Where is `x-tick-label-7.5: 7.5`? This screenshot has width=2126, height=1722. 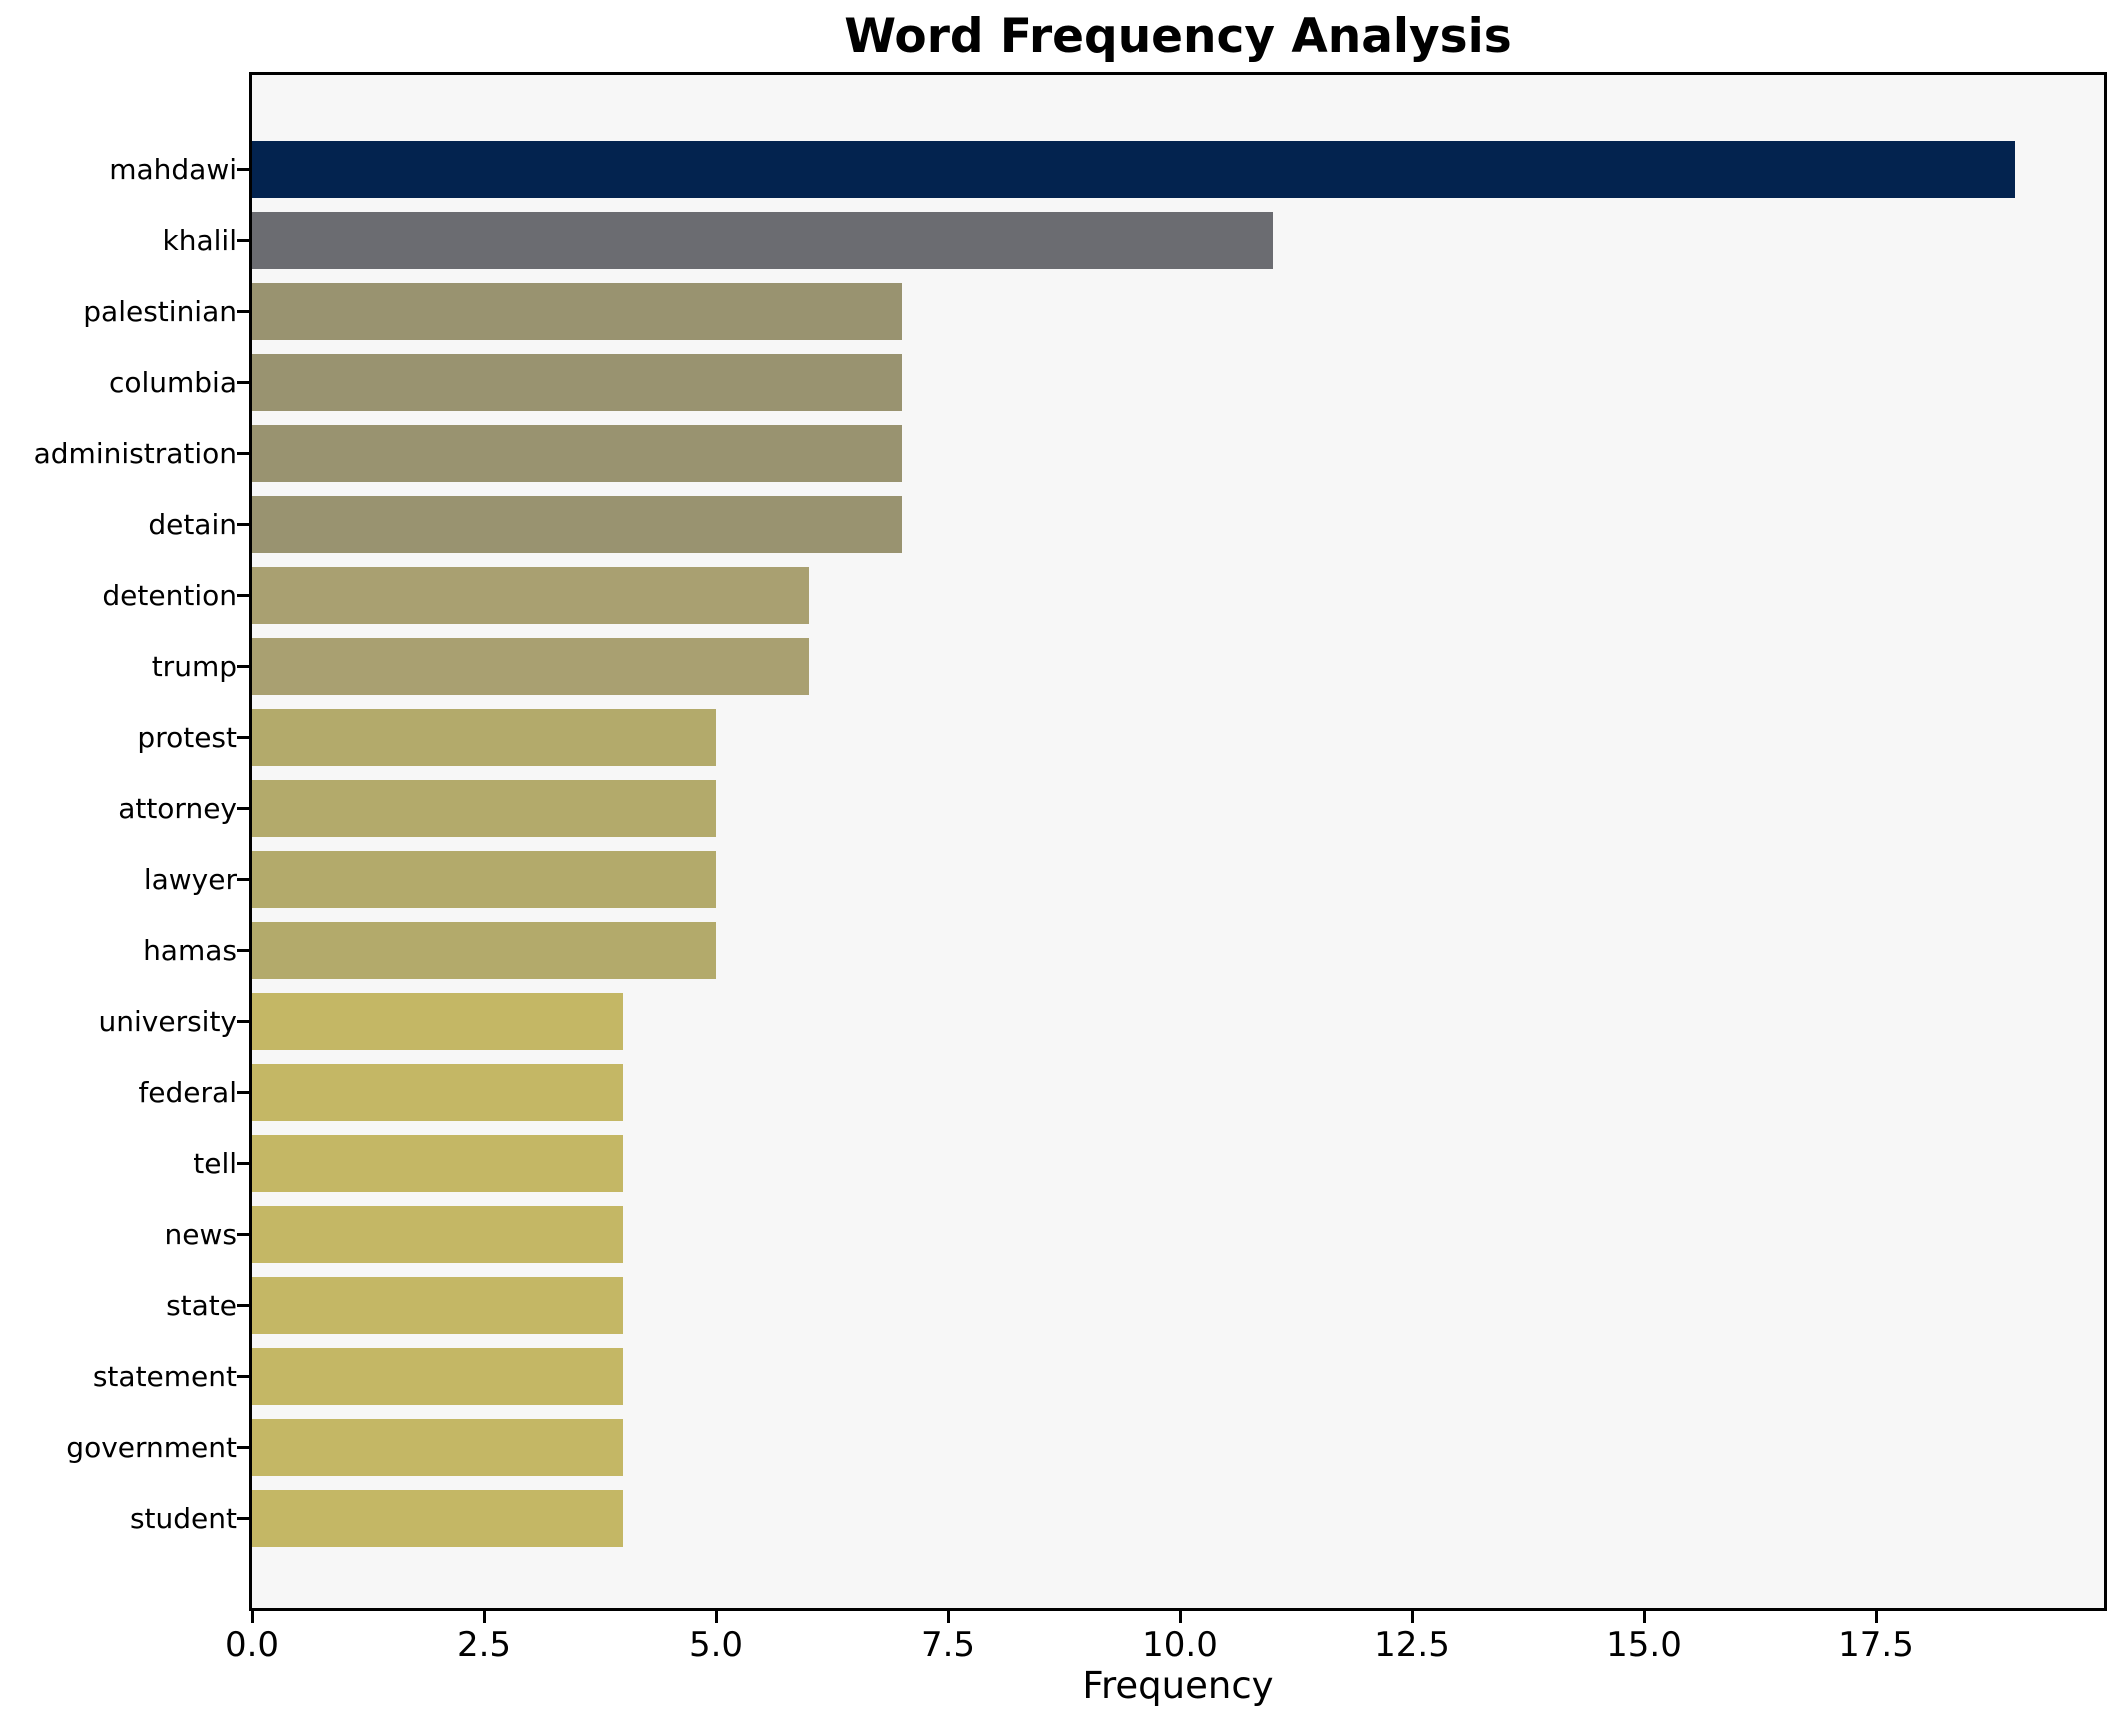 x-tick-label-7.5: 7.5 is located at coordinates (948, 1645).